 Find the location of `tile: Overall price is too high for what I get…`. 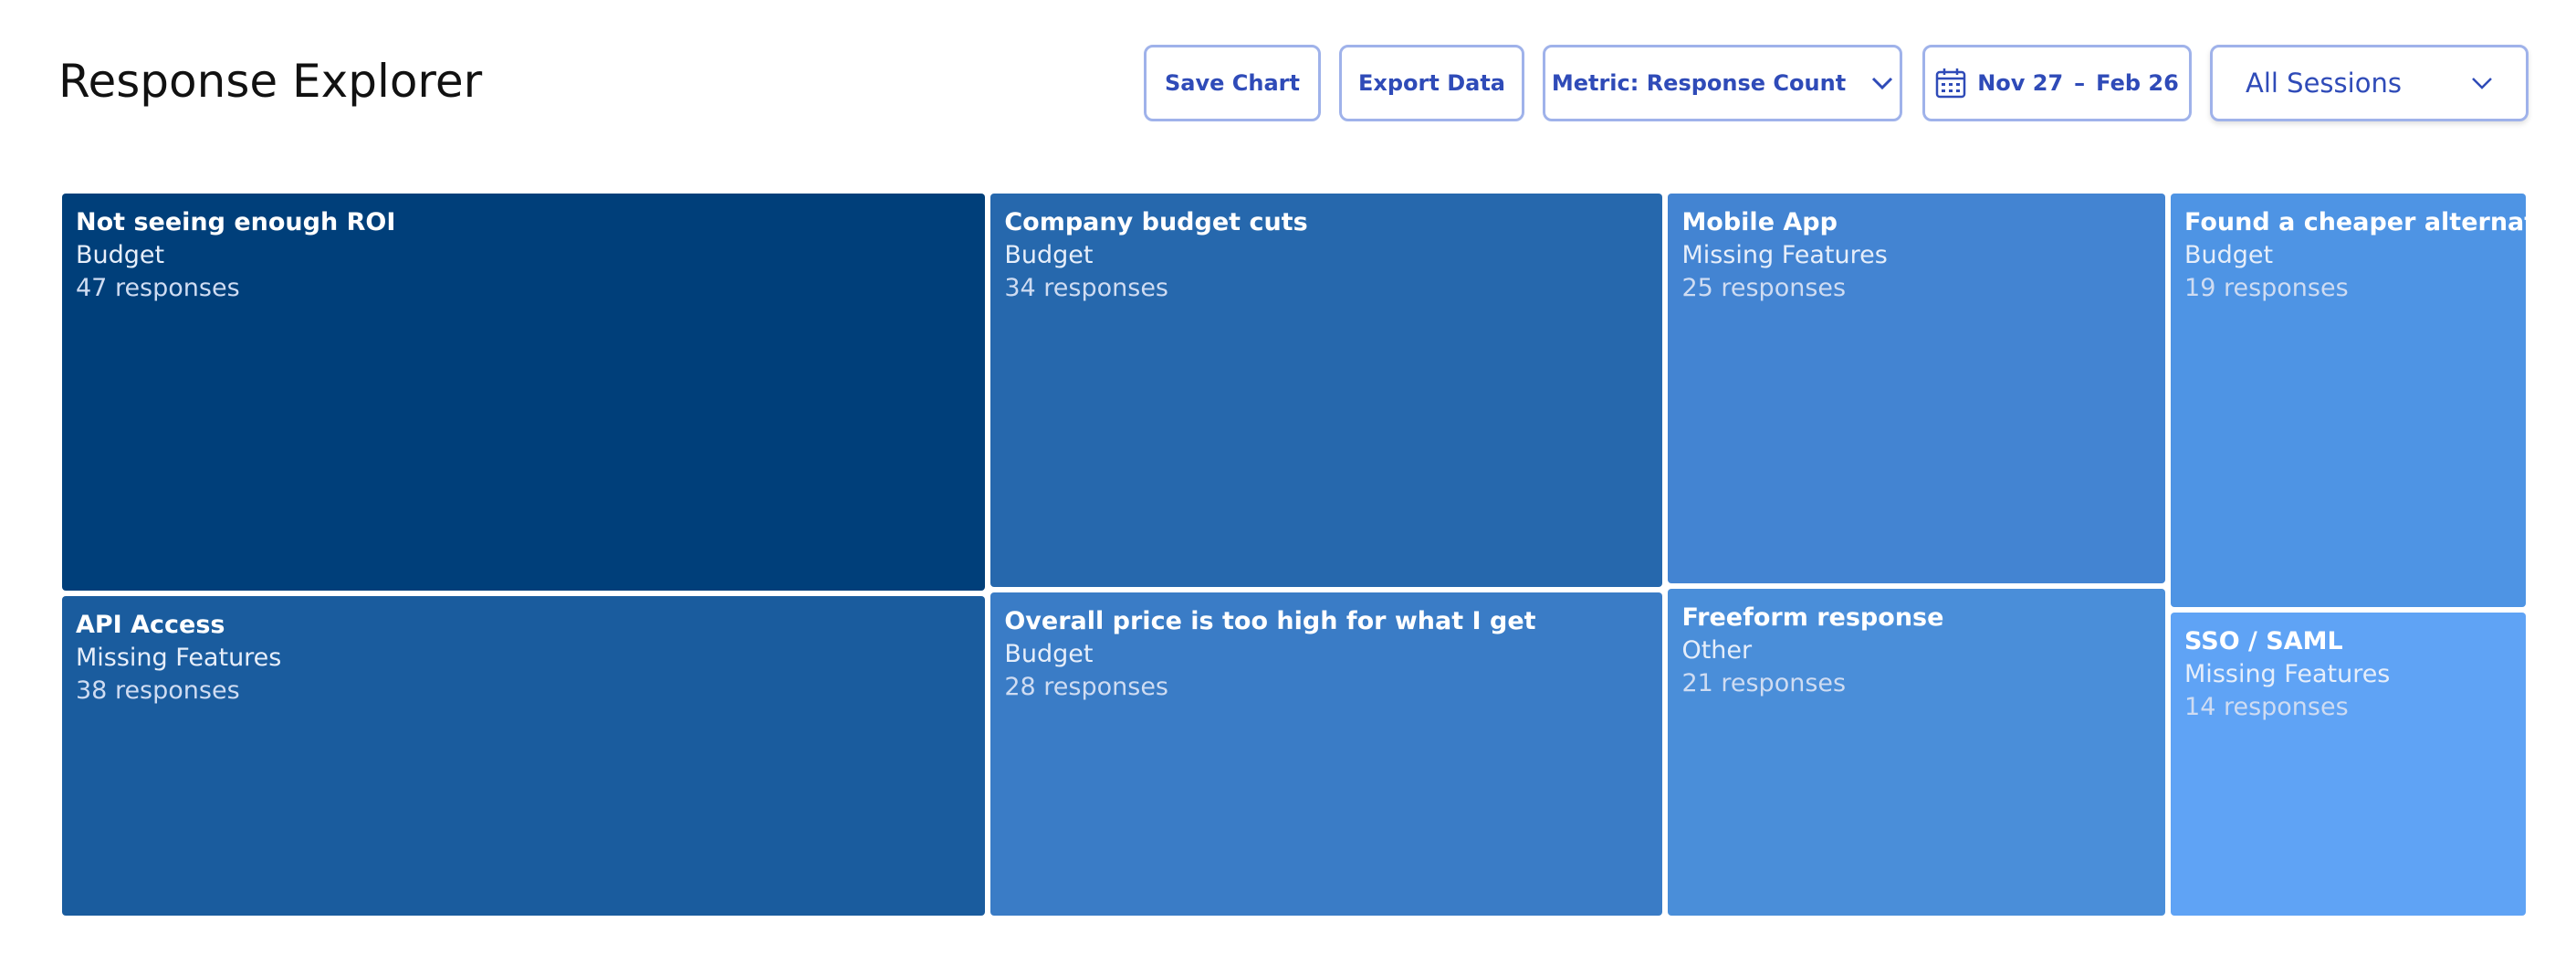

tile: Overall price is too high for what I get… is located at coordinates (1327, 754).